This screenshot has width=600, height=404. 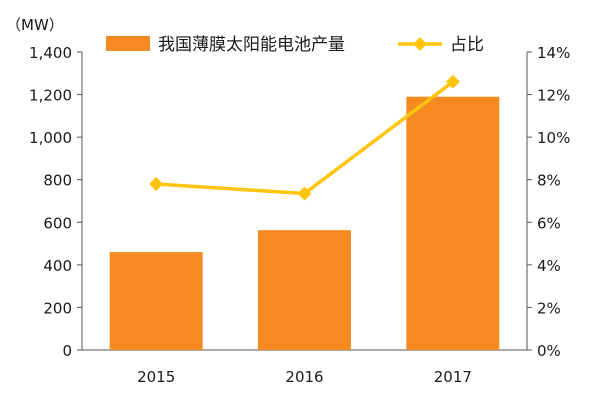 What do you see at coordinates (67, 351) in the screenshot?
I see `y-axis-left-tick-label: 0` at bounding box center [67, 351].